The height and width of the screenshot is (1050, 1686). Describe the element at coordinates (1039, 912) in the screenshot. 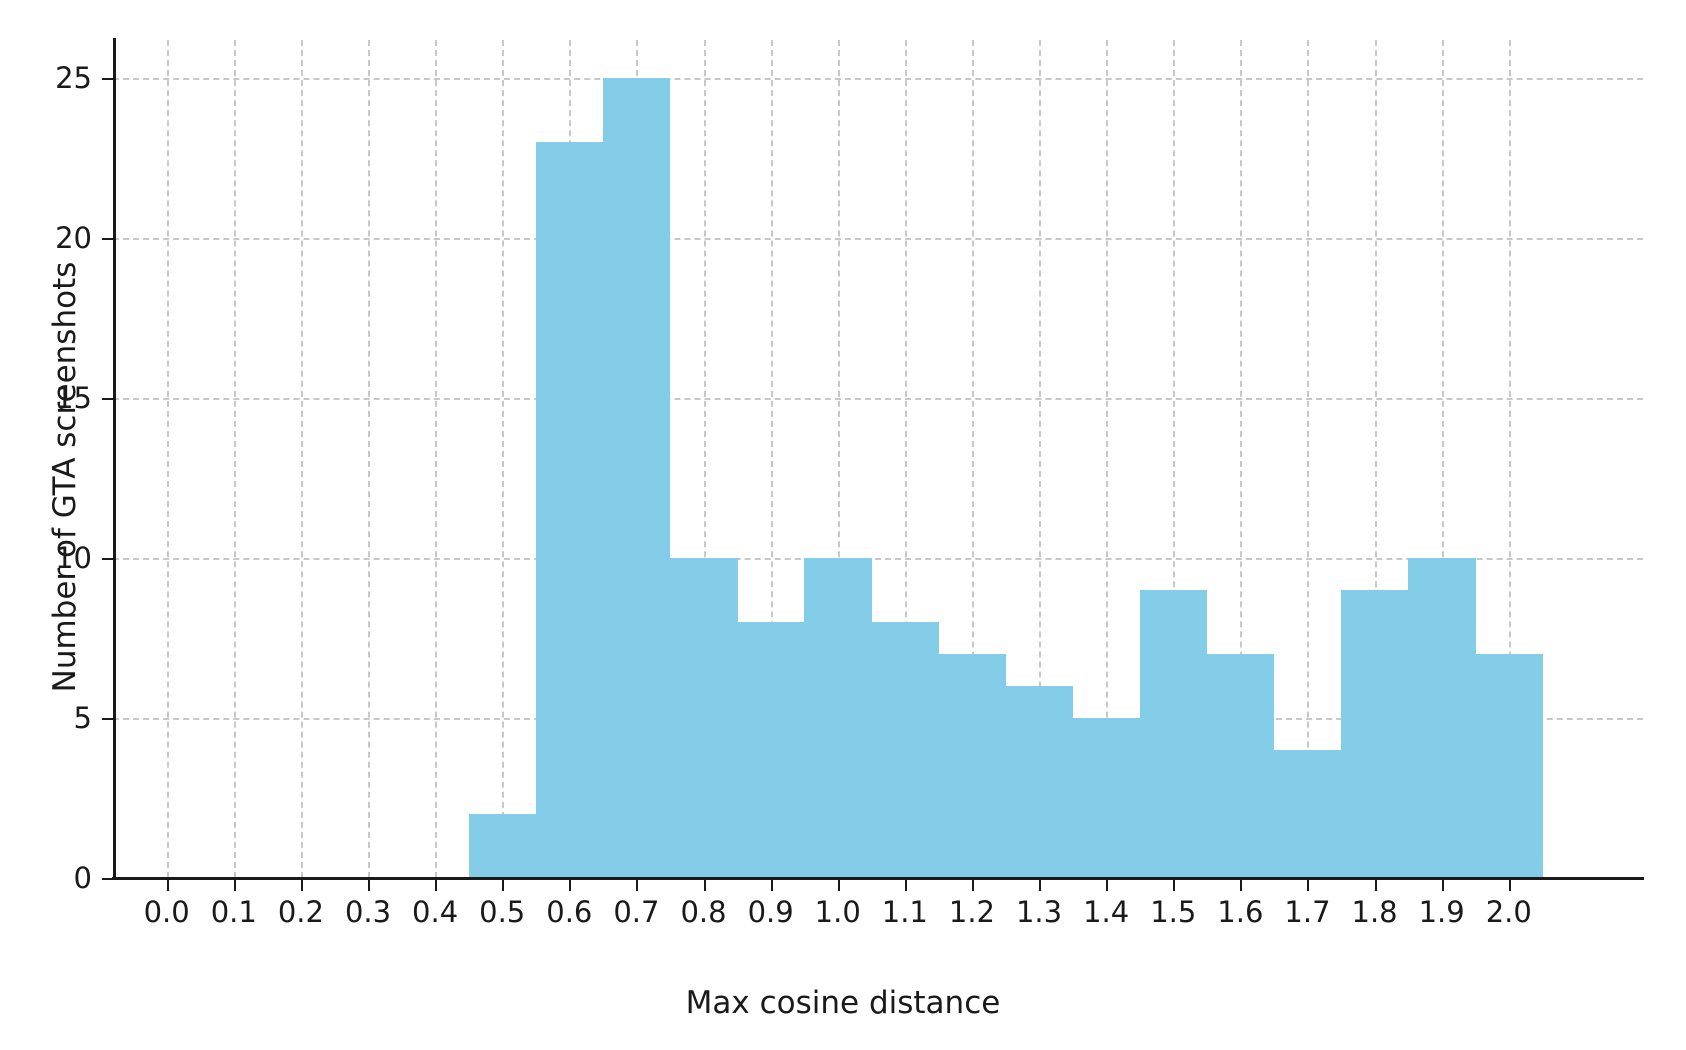

I see `x-tick-label: 1.3` at that location.